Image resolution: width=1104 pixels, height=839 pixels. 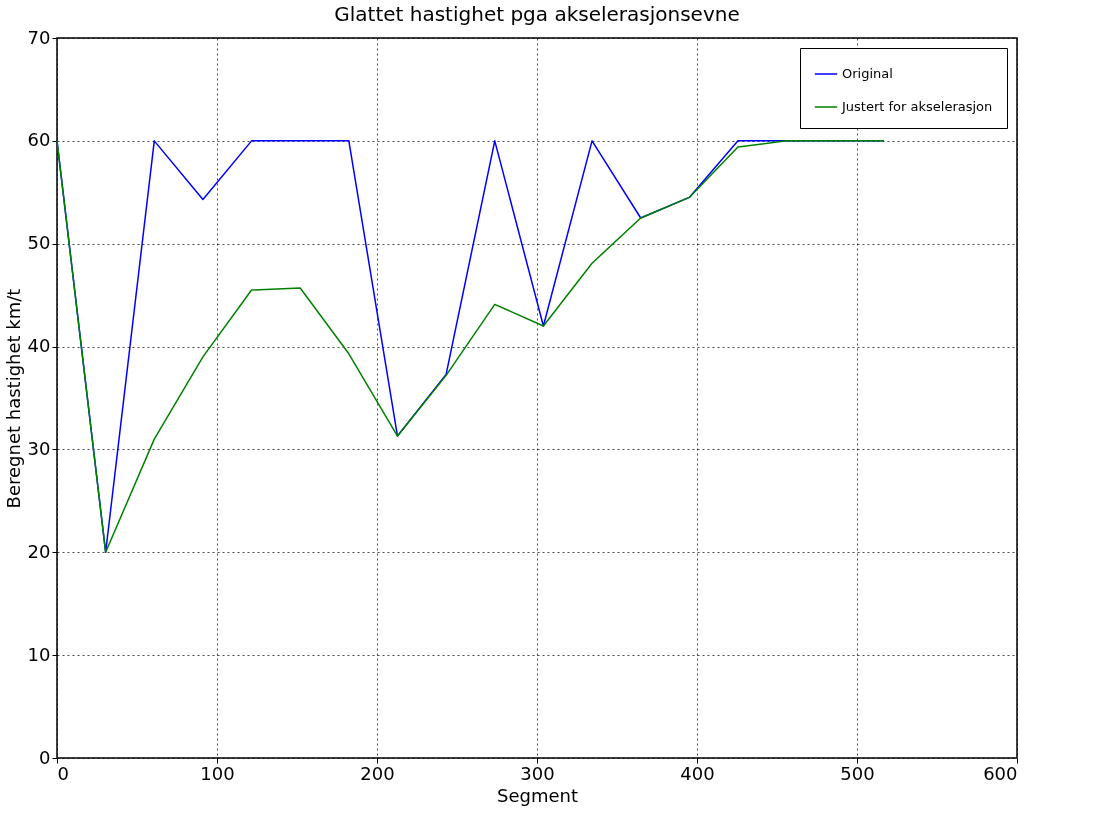 What do you see at coordinates (217, 773) in the screenshot?
I see `x-tick-label: 100` at bounding box center [217, 773].